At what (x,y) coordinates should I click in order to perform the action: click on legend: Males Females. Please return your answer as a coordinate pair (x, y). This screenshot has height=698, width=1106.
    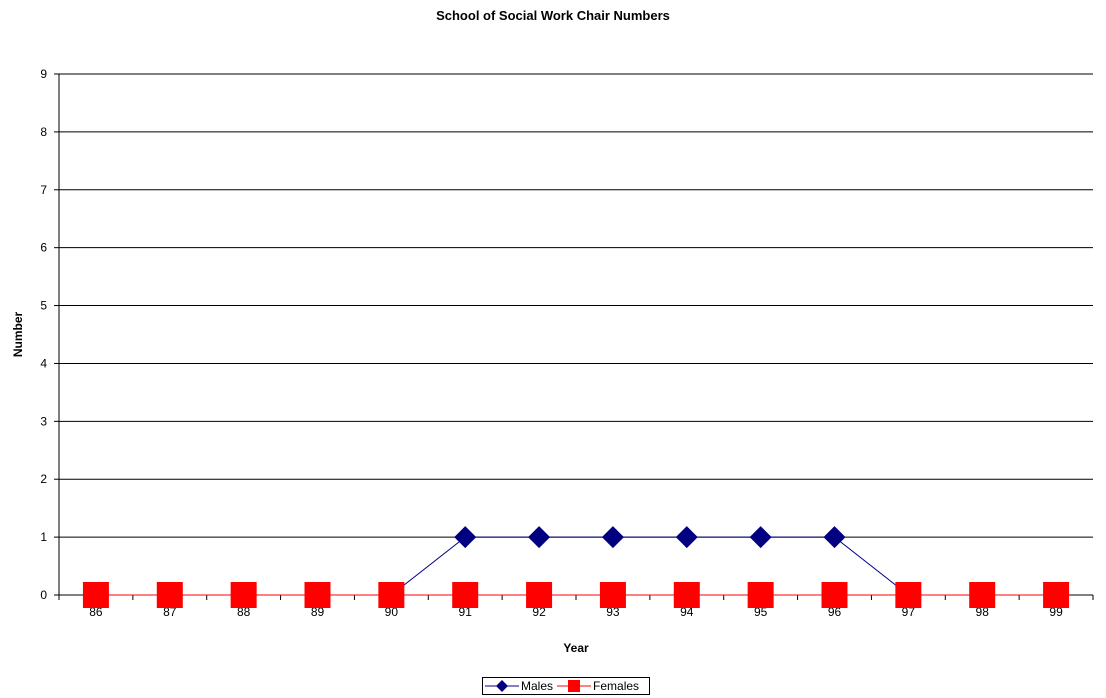
    Looking at the image, I should click on (566, 686).